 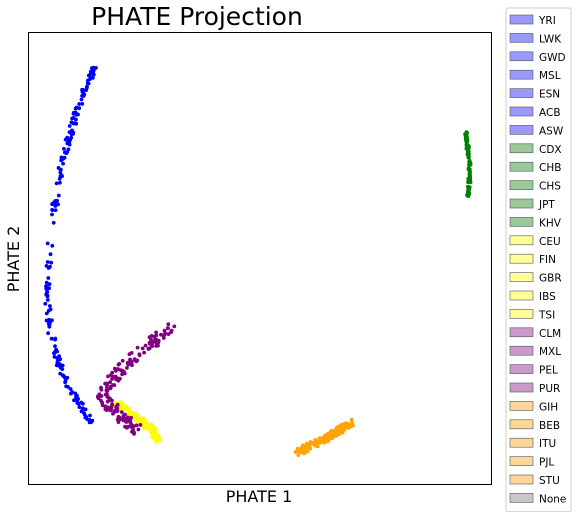 What do you see at coordinates (521, 314) in the screenshot?
I see `legend-swatch-tsi` at bounding box center [521, 314].